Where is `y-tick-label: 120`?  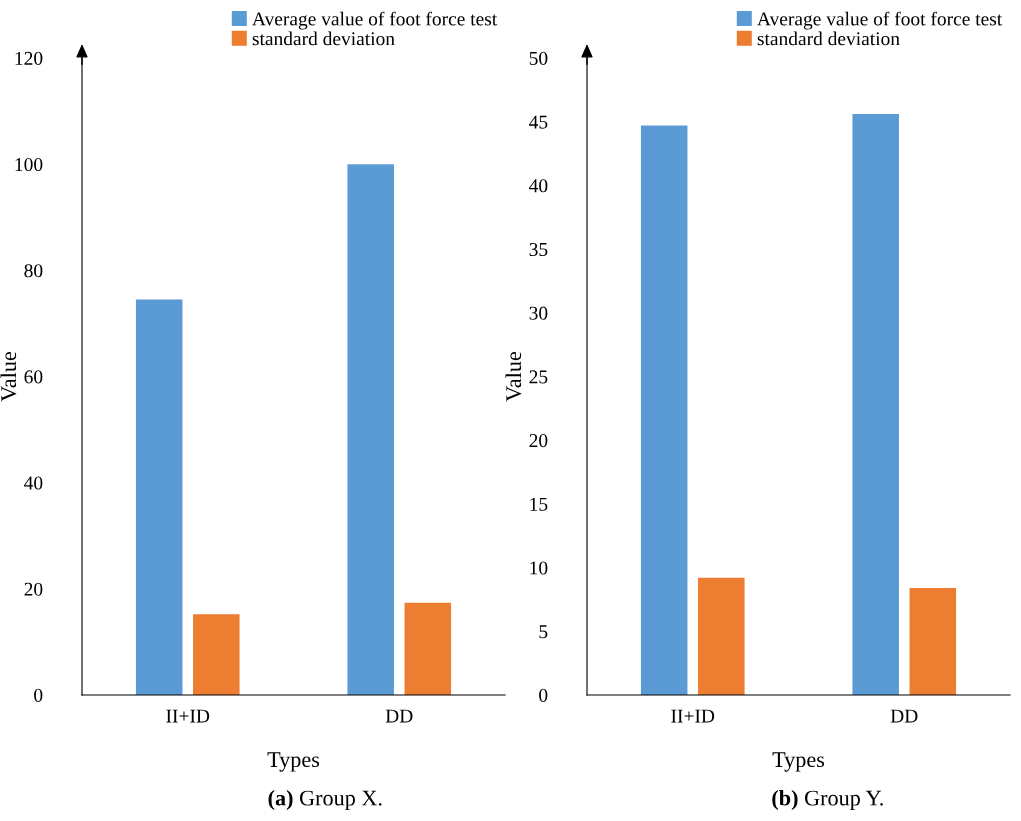
y-tick-label: 120 is located at coordinates (29, 58).